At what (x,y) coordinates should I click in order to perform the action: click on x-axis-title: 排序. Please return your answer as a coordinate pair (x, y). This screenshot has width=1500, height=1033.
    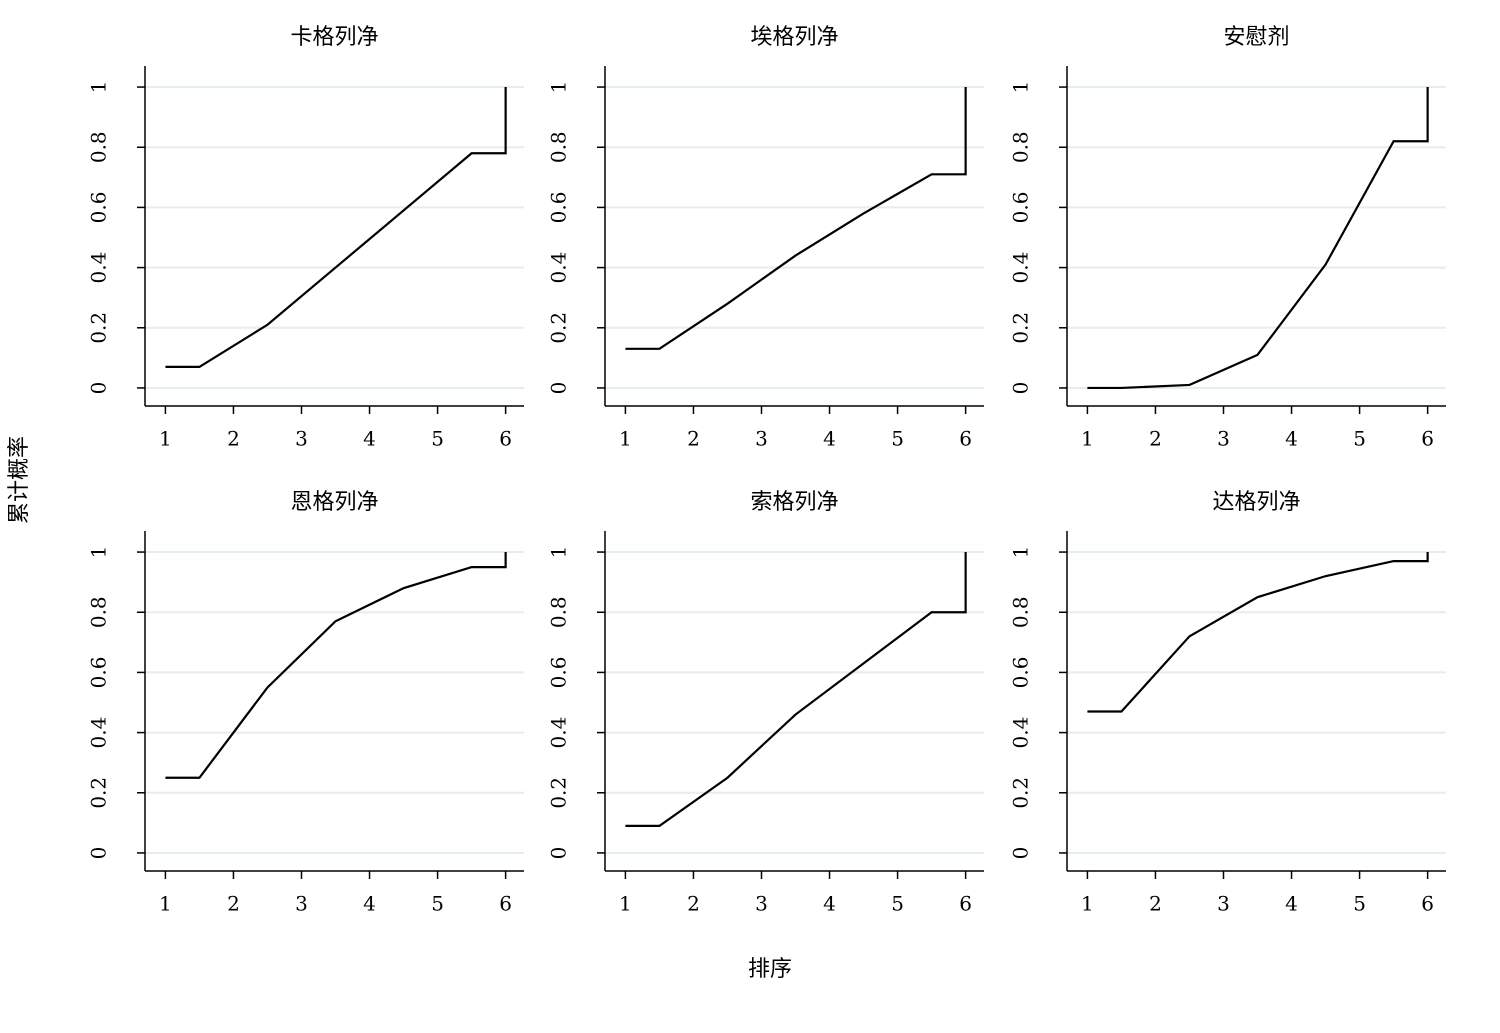
    Looking at the image, I should click on (770, 969).